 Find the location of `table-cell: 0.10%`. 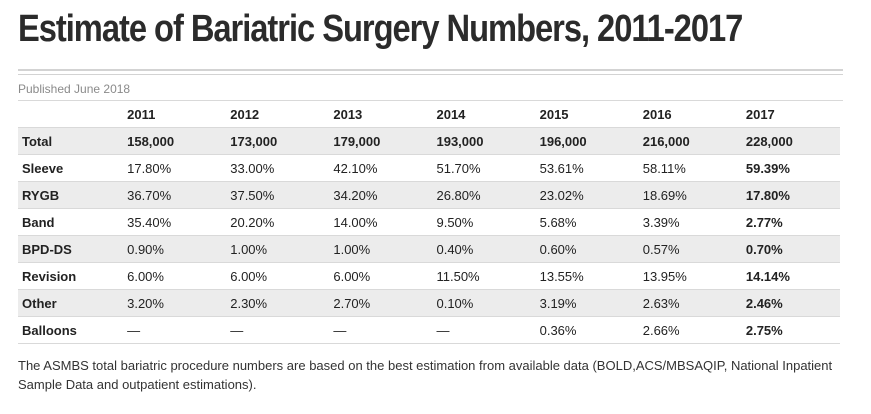

table-cell: 0.10% is located at coordinates (479, 303).